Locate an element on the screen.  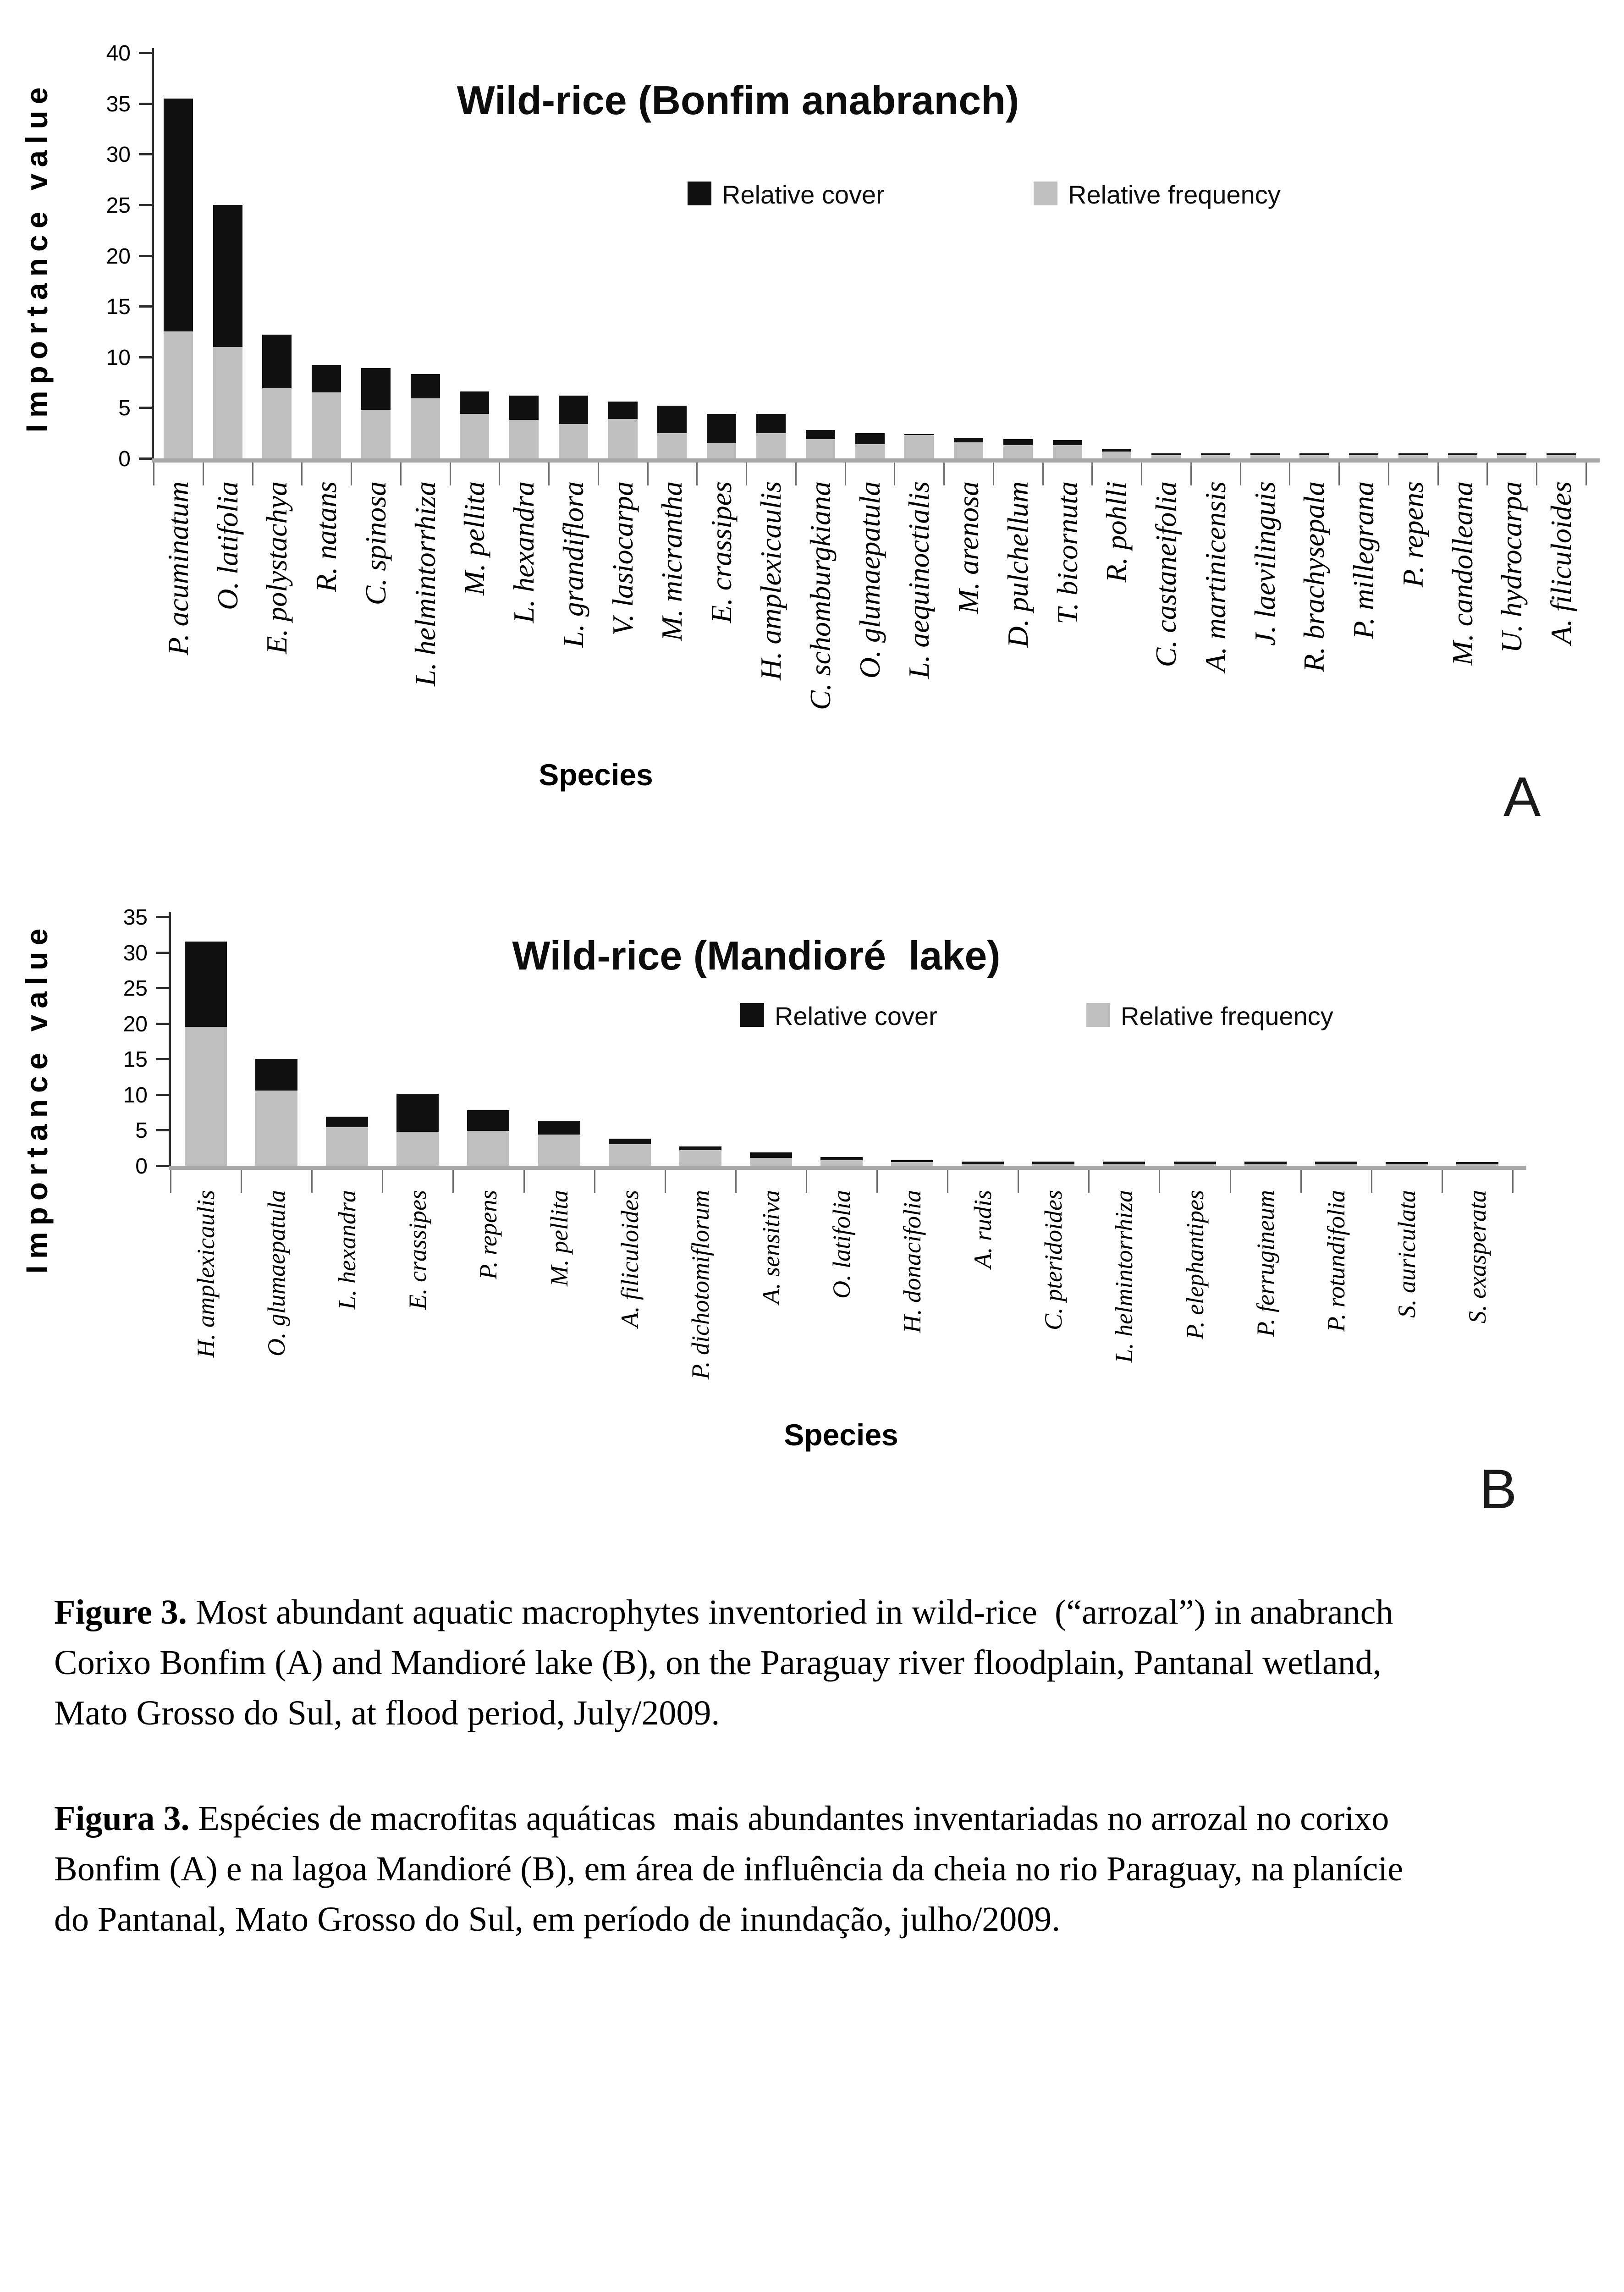
bar-cover-C. castaneifolia is located at coordinates (1166, 454).